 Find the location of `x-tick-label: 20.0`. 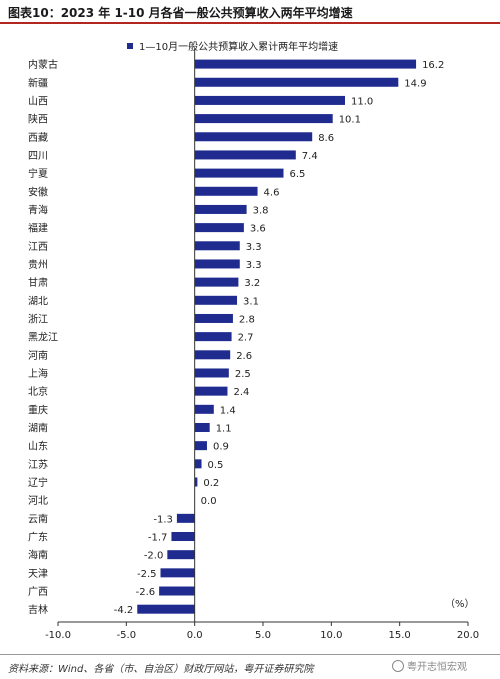

x-tick-label: 20.0 is located at coordinates (468, 635).